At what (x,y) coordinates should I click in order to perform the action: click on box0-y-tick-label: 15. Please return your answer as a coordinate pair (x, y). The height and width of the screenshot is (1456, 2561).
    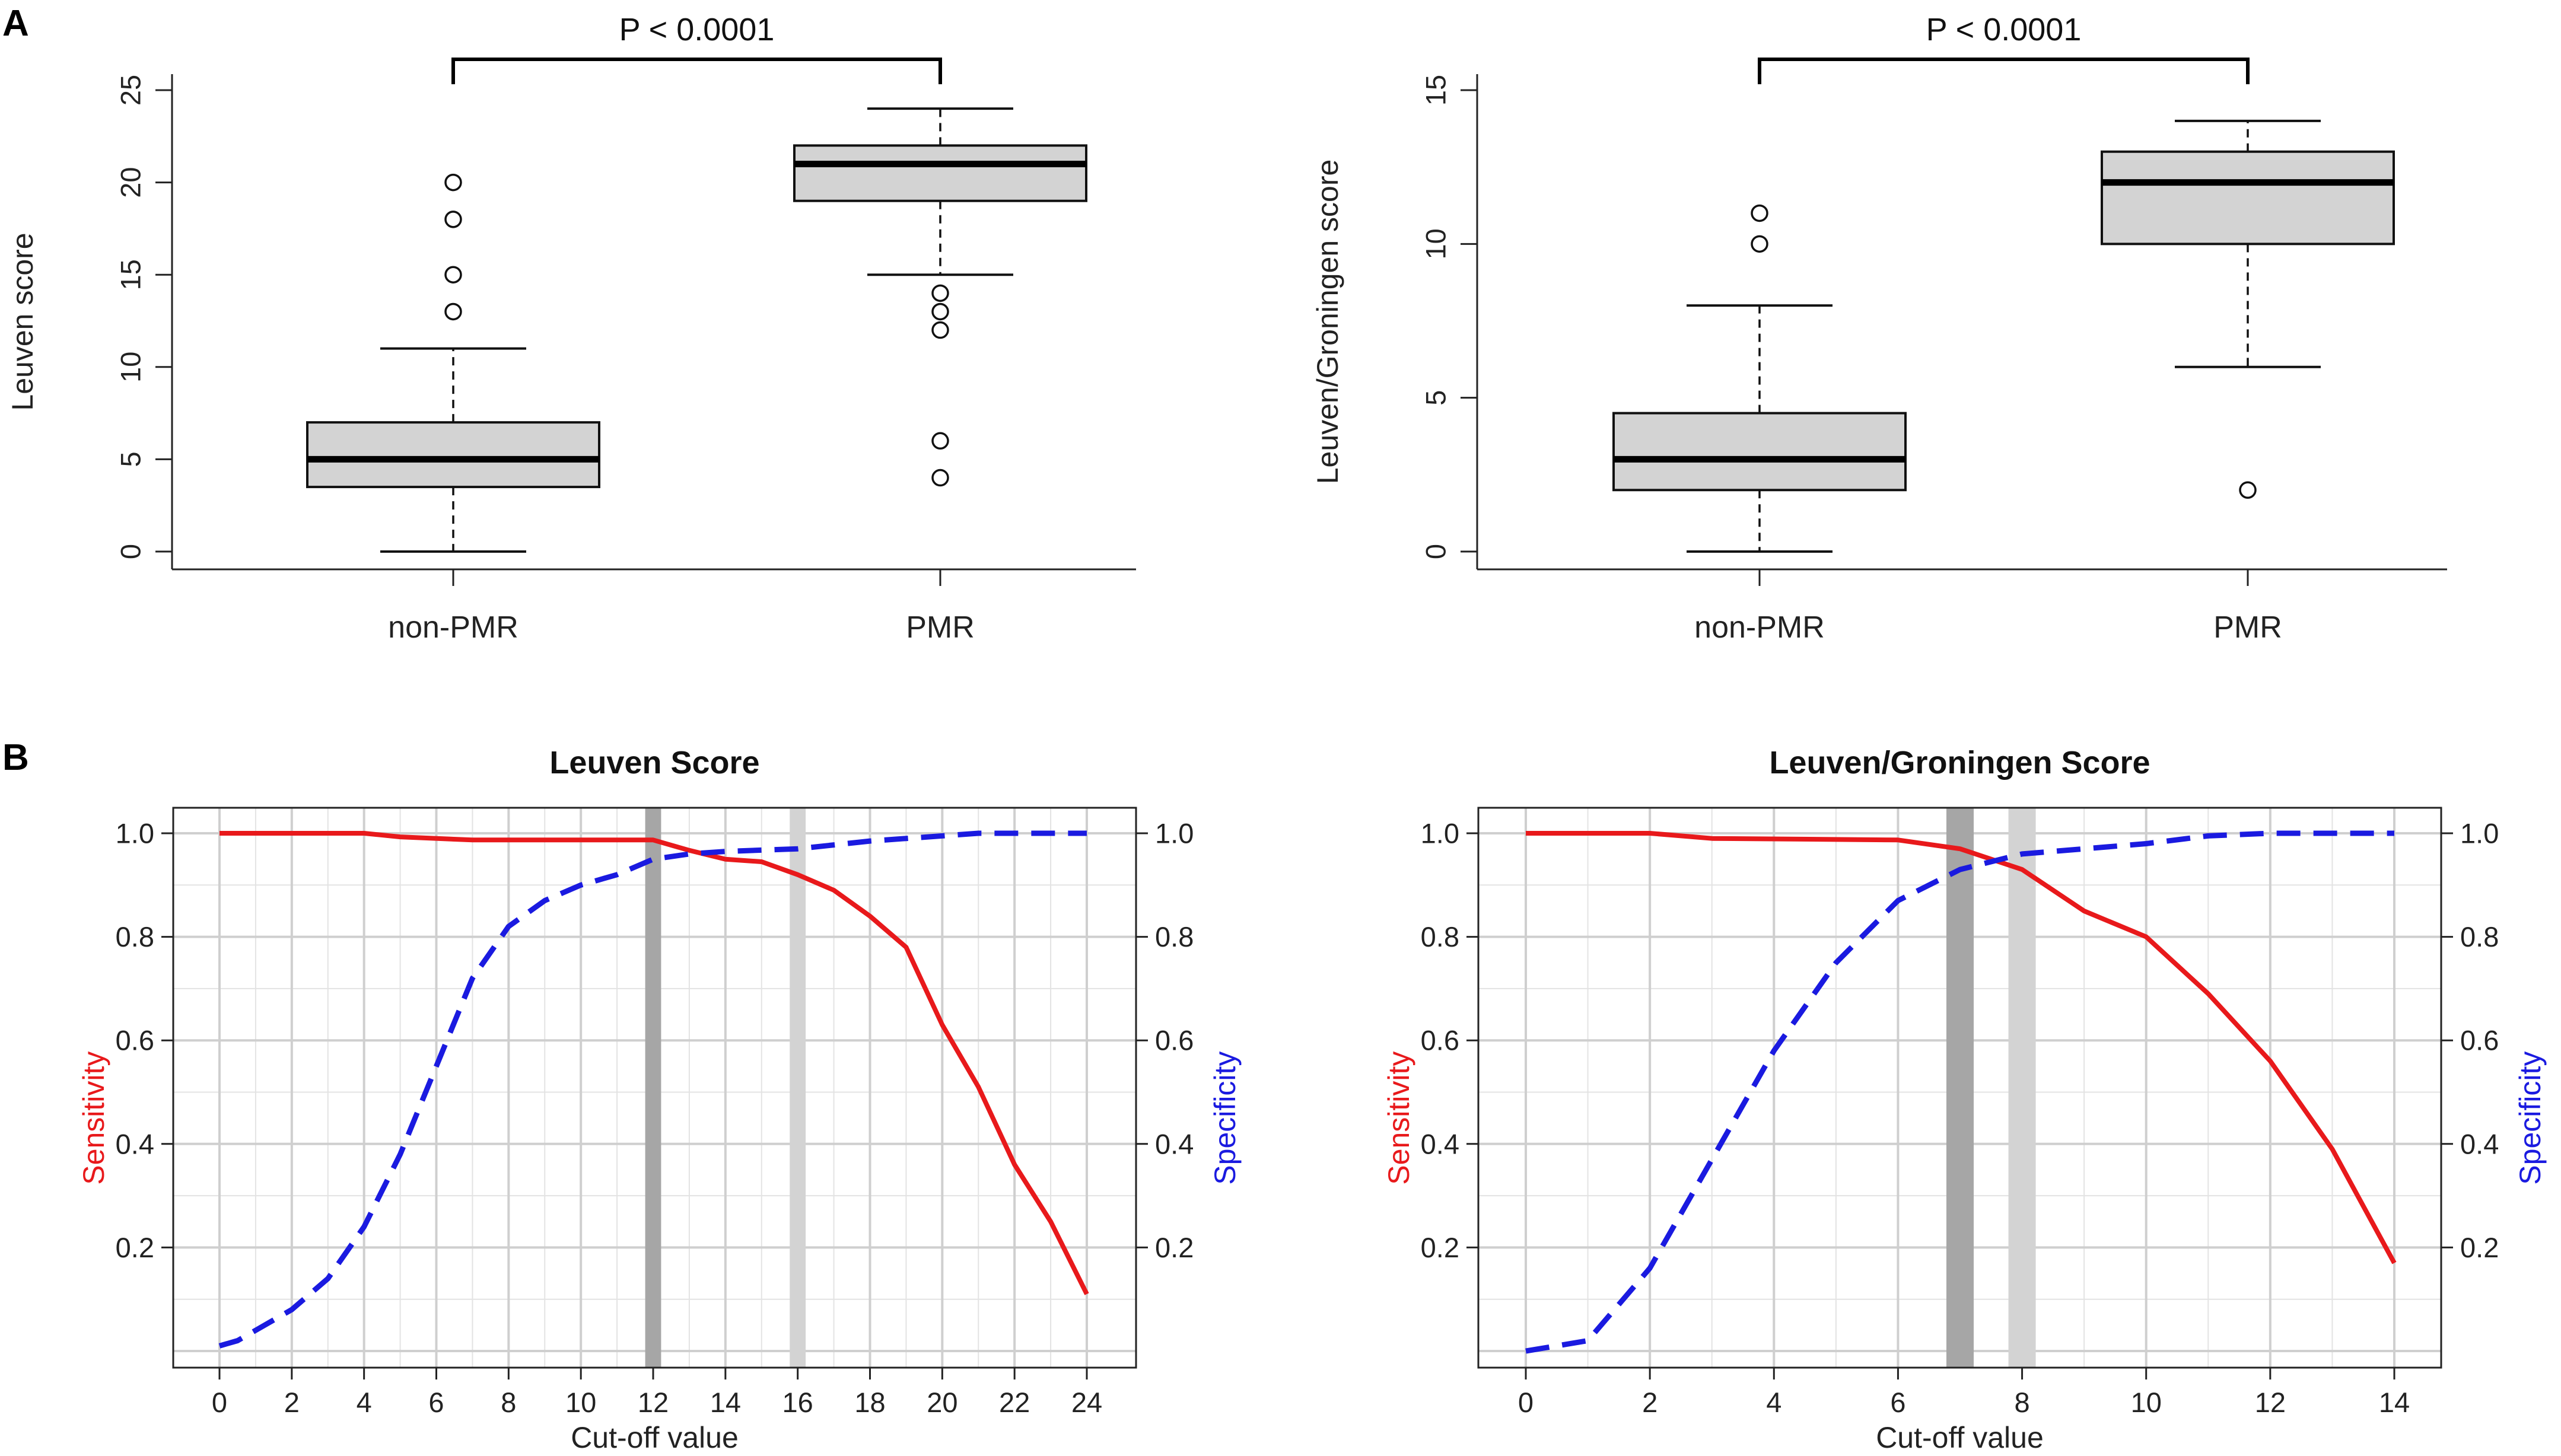
    Looking at the image, I should click on (131, 274).